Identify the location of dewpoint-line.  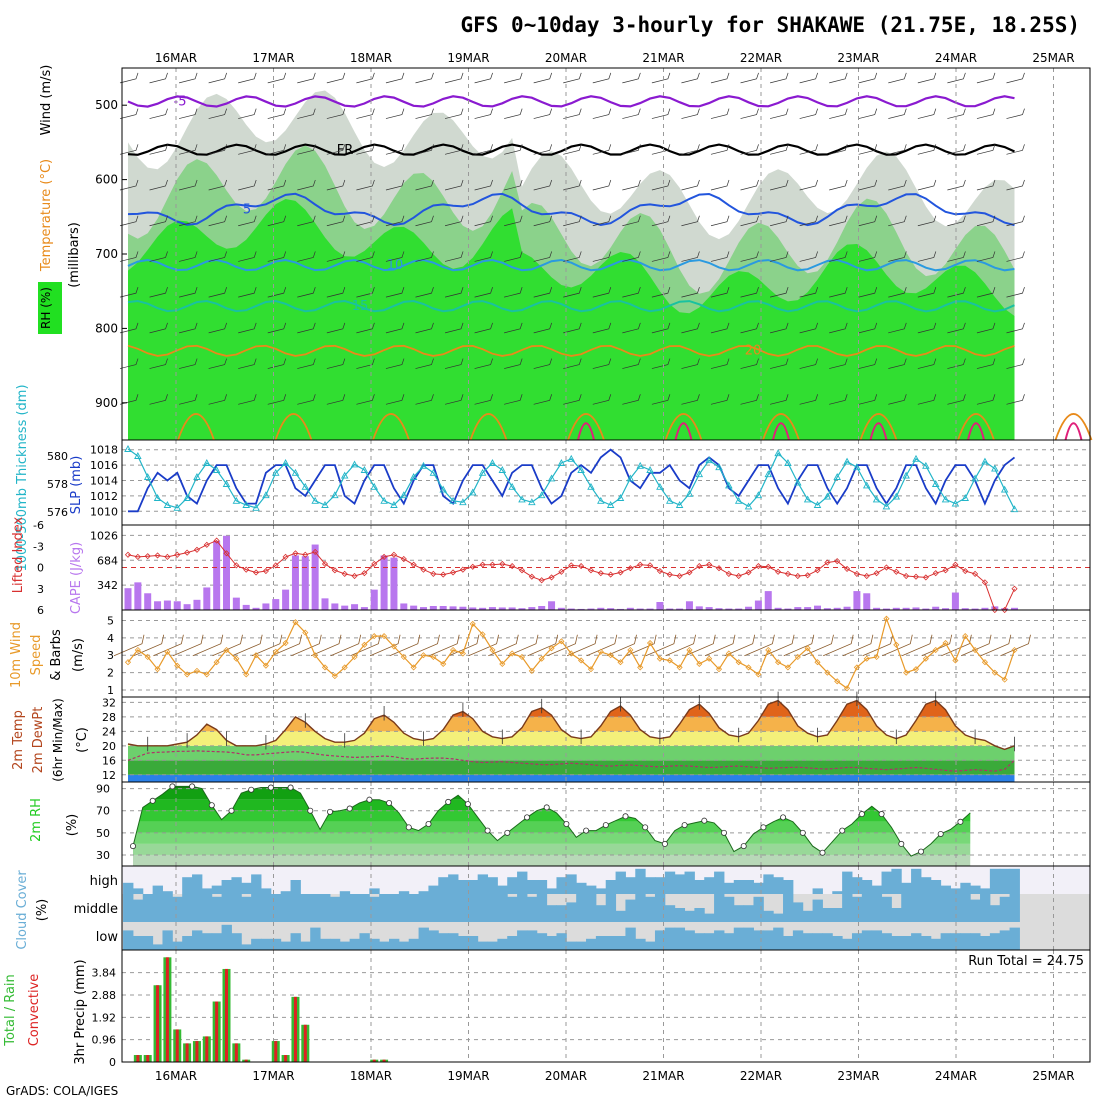
(571, 761).